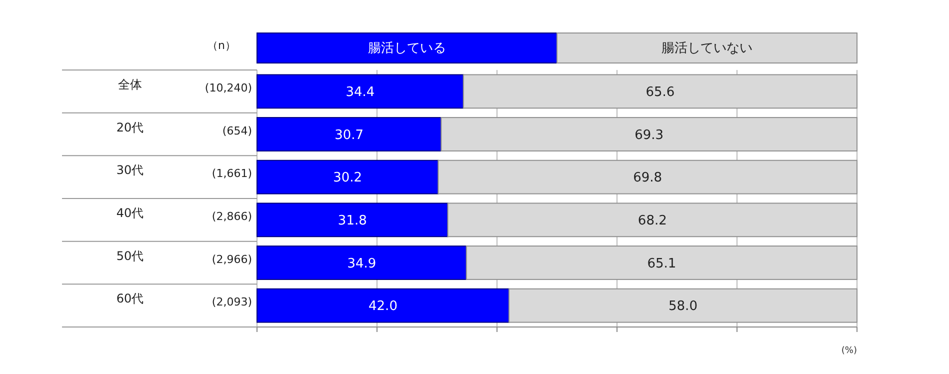 Image resolution: width=949 pixels, height=374 pixels. I want to click on series-label: 腸活している, so click(407, 48).